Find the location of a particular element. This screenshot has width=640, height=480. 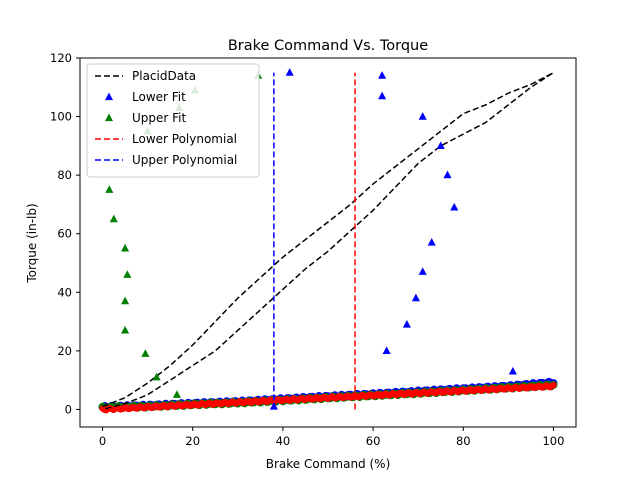

x-tick-label: 100 is located at coordinates (553, 441).